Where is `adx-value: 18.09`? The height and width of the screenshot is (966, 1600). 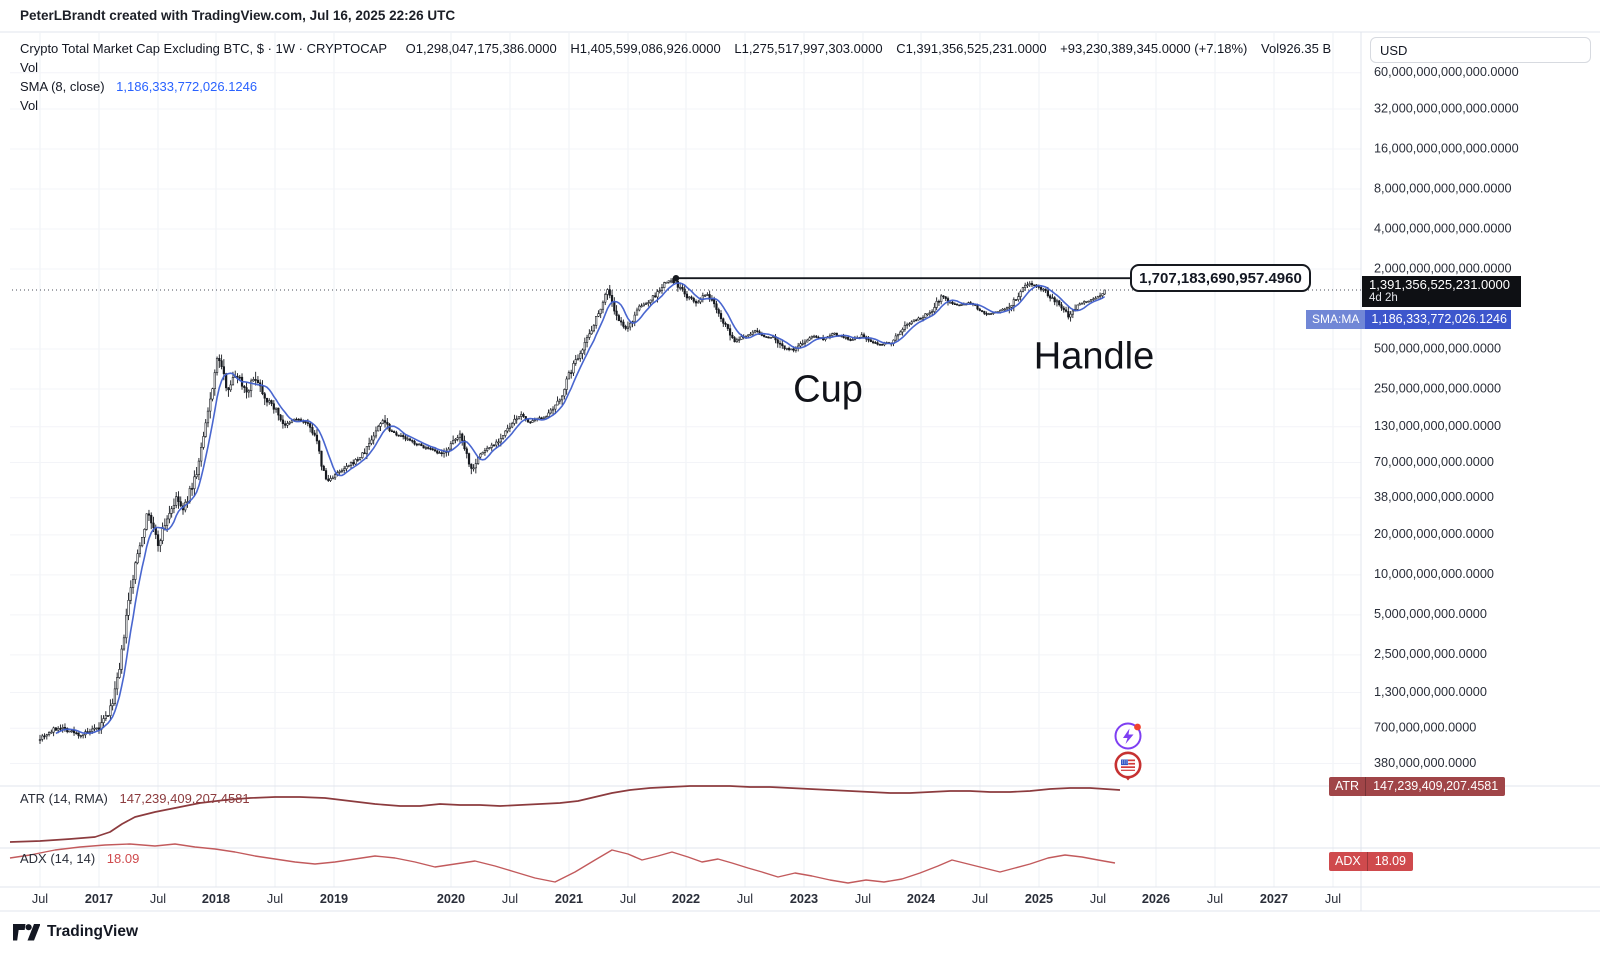 adx-value: 18.09 is located at coordinates (123, 858).